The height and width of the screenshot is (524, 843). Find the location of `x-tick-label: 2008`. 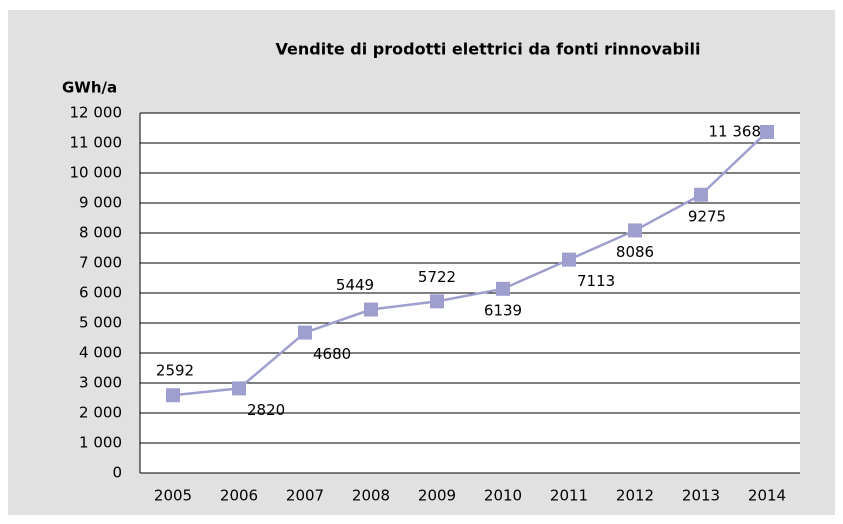

x-tick-label: 2008 is located at coordinates (371, 496).